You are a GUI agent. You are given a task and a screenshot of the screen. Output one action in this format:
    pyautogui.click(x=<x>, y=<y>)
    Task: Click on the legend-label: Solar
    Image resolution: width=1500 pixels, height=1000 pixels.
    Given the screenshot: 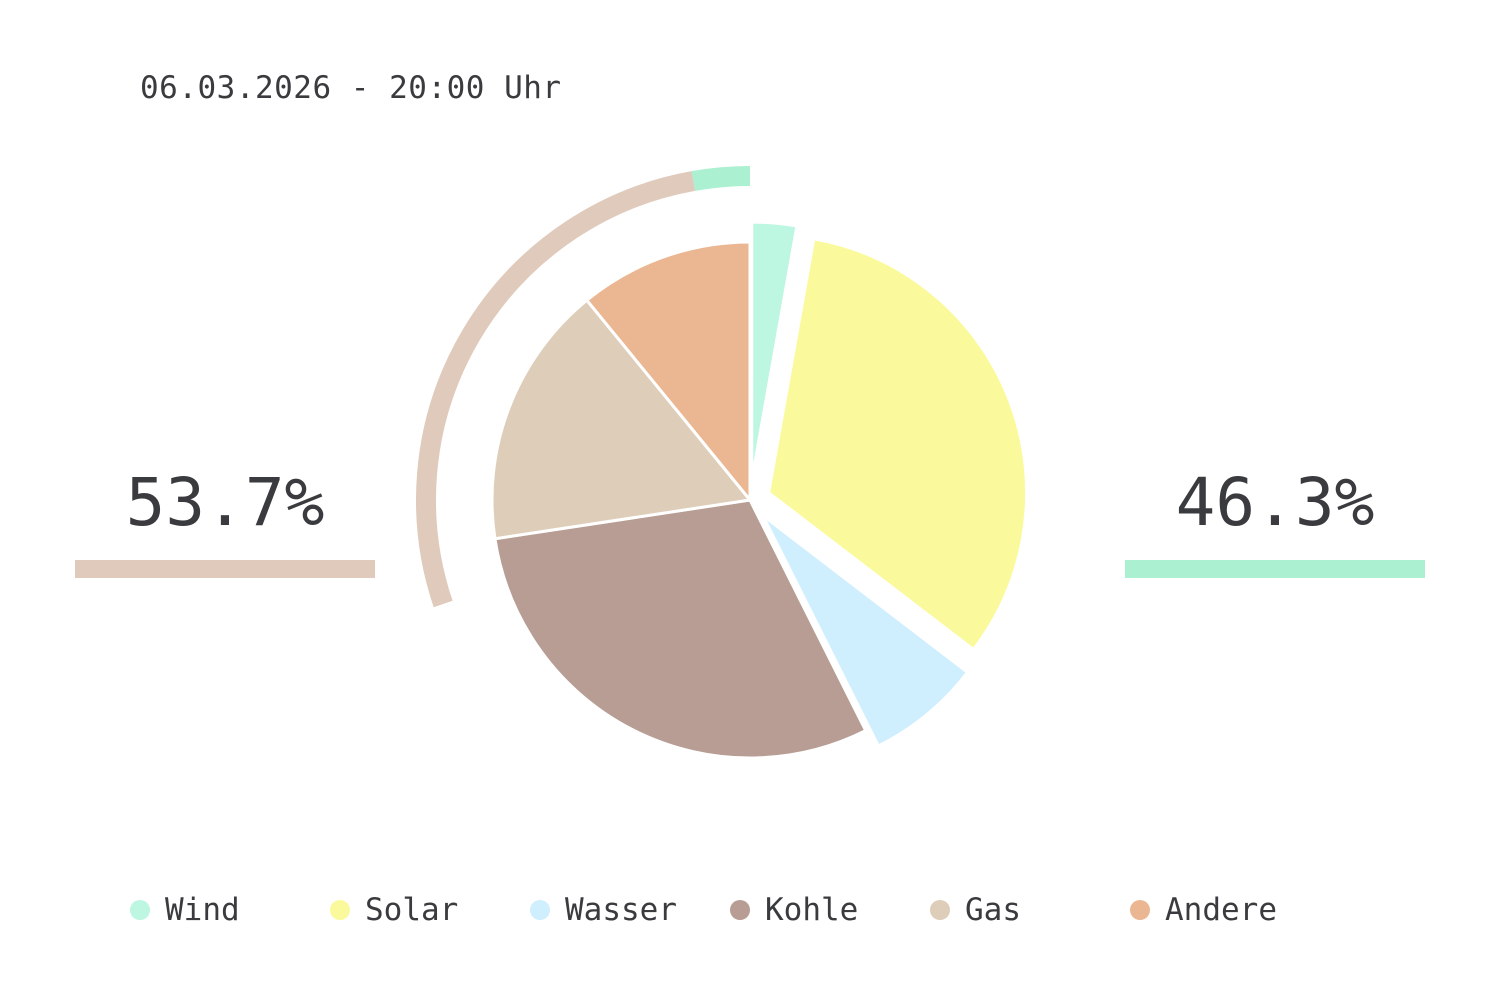 What is the action you would take?
    pyautogui.click(x=412, y=910)
    